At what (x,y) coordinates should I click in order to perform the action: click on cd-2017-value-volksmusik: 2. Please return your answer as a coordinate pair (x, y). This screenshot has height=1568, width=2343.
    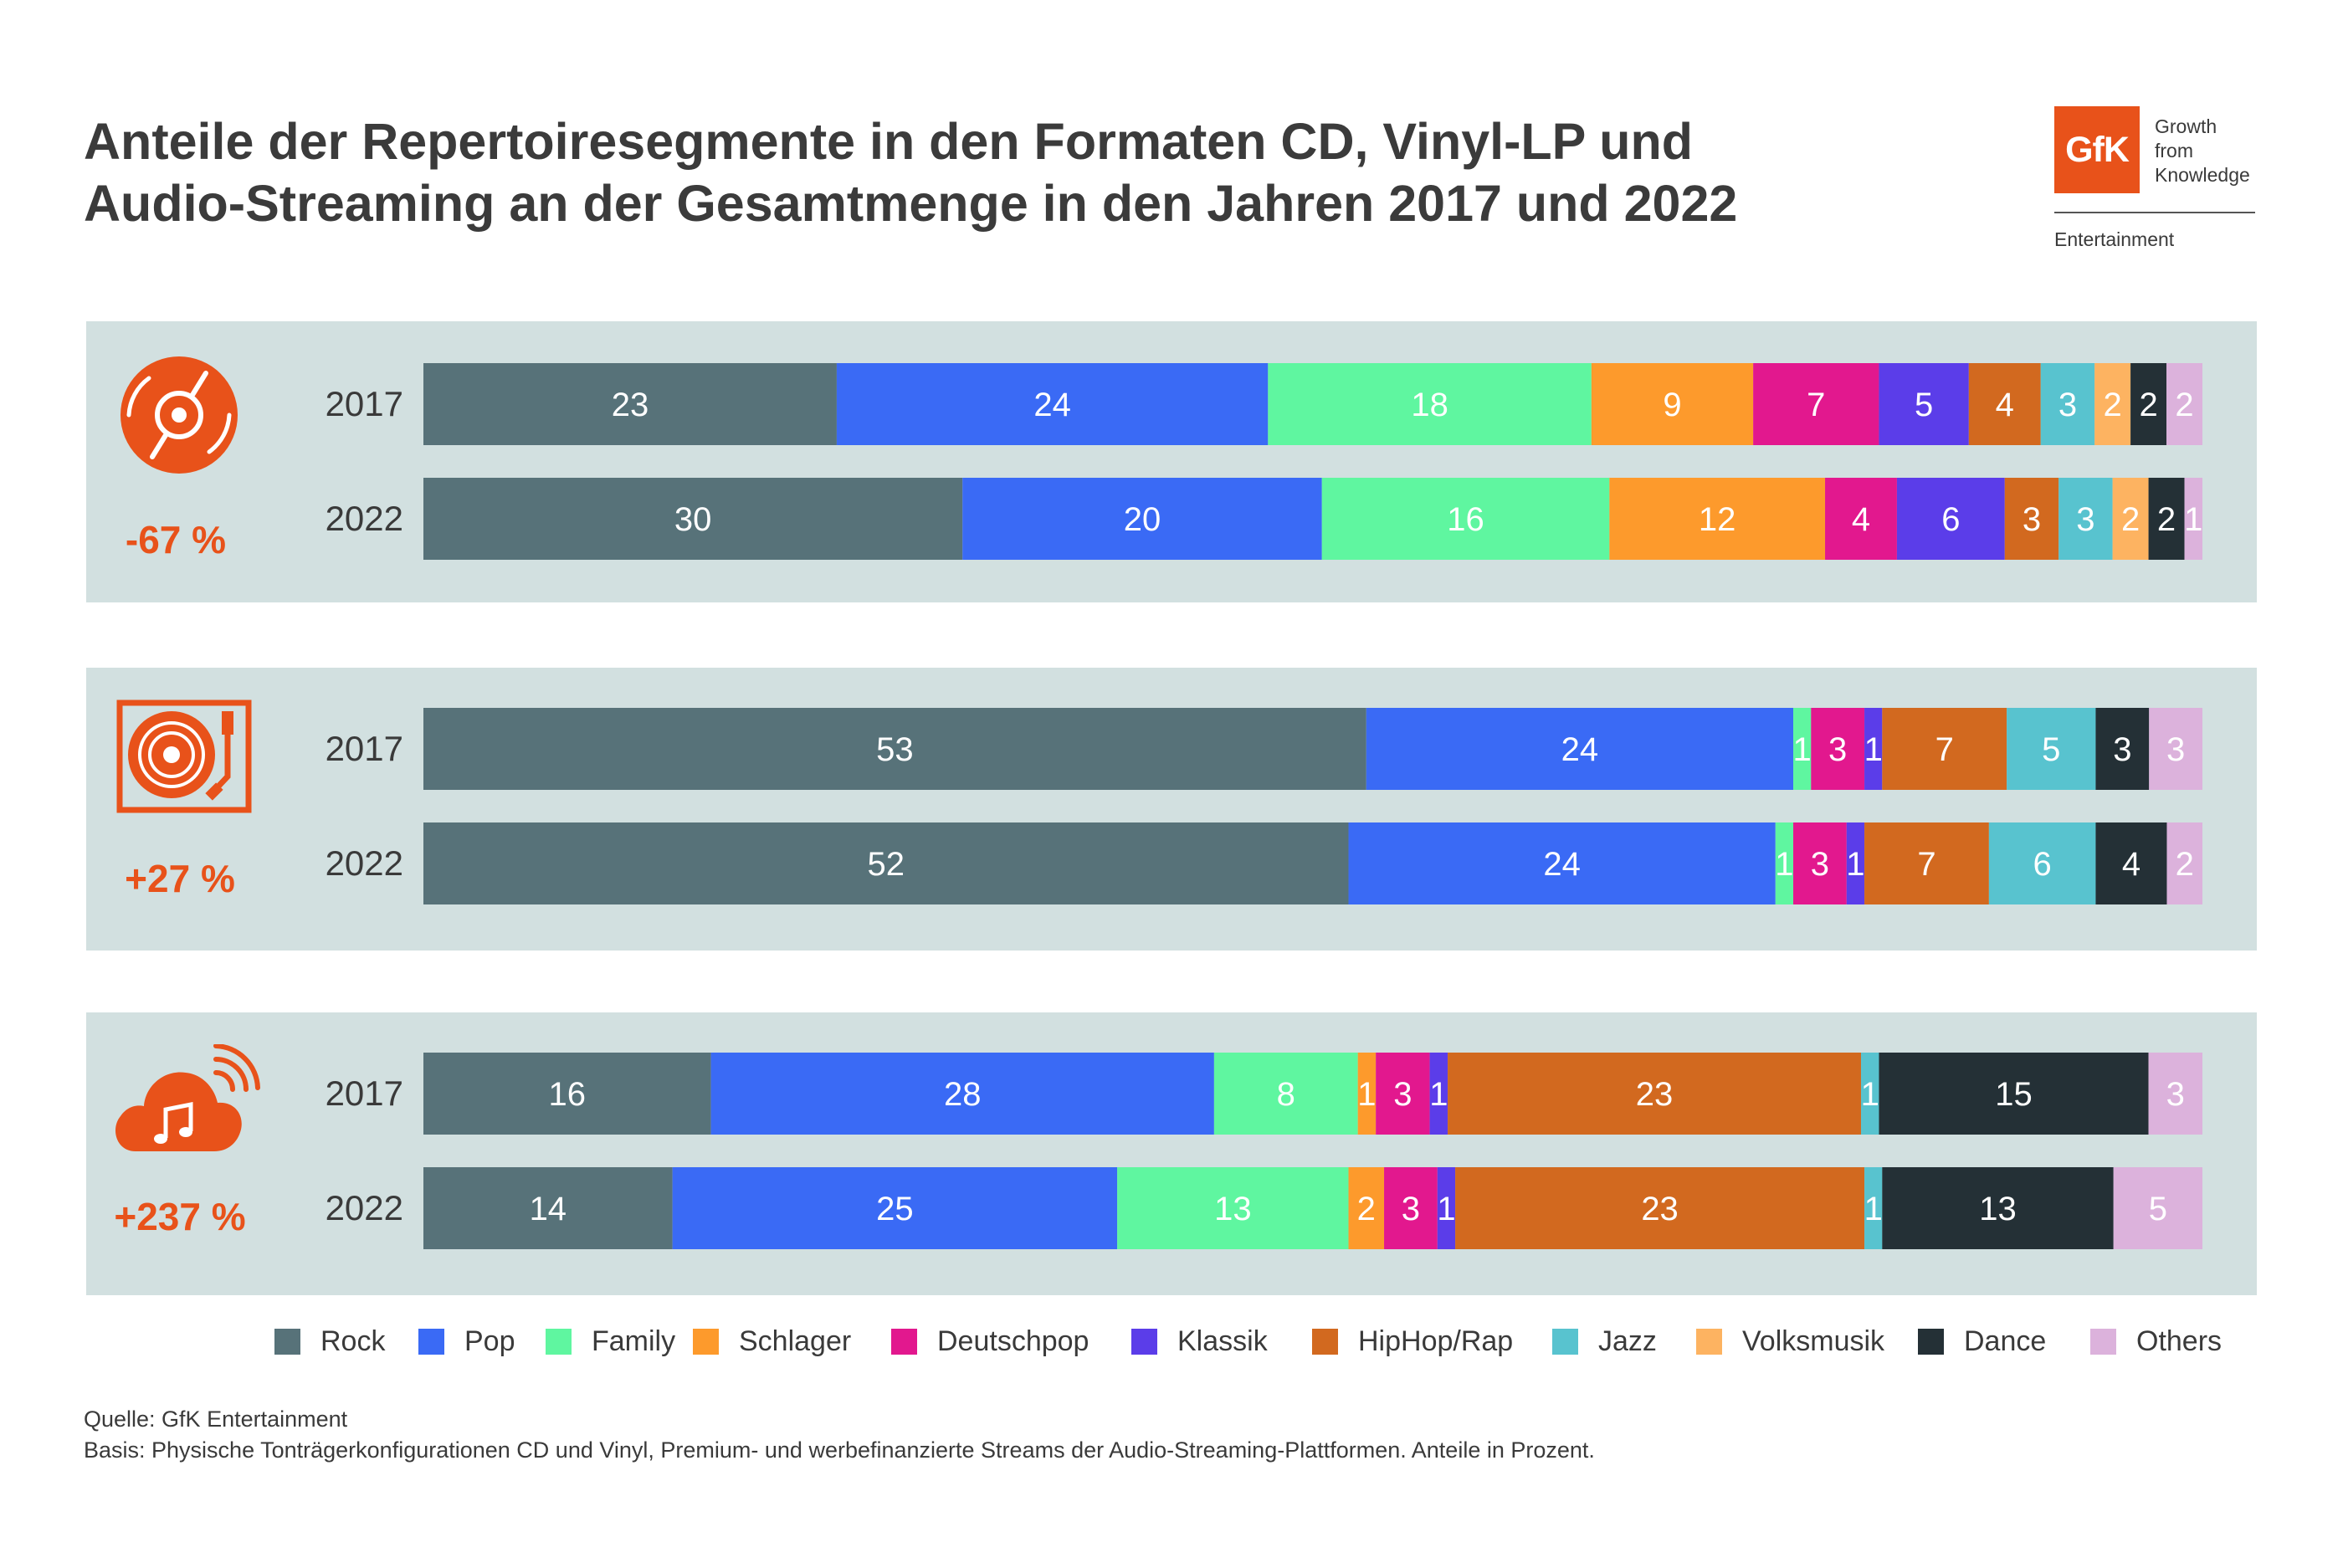
    Looking at the image, I should click on (2113, 405).